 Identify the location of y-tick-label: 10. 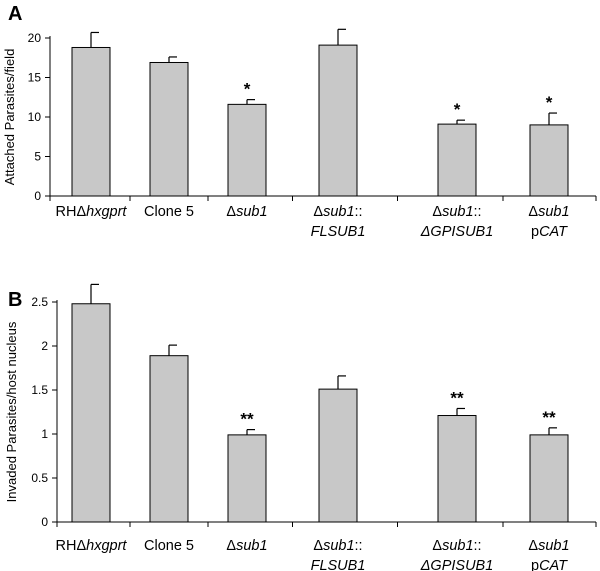
(35, 117).